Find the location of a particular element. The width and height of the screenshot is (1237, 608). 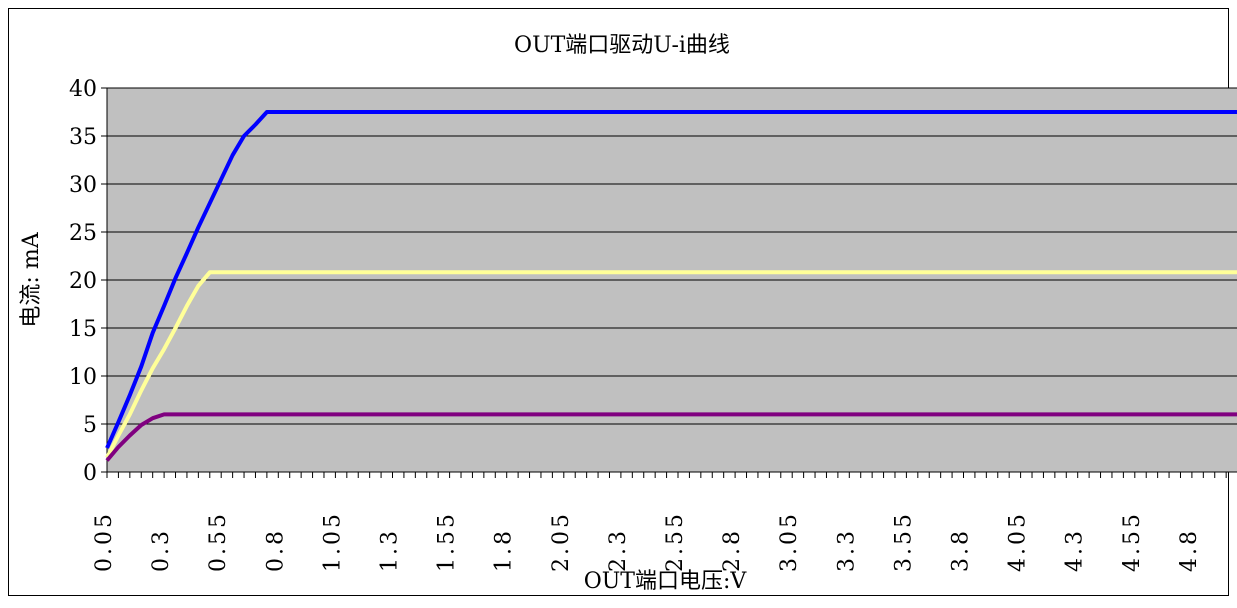

x-tick-label: 4.55 is located at coordinates (1132, 541).